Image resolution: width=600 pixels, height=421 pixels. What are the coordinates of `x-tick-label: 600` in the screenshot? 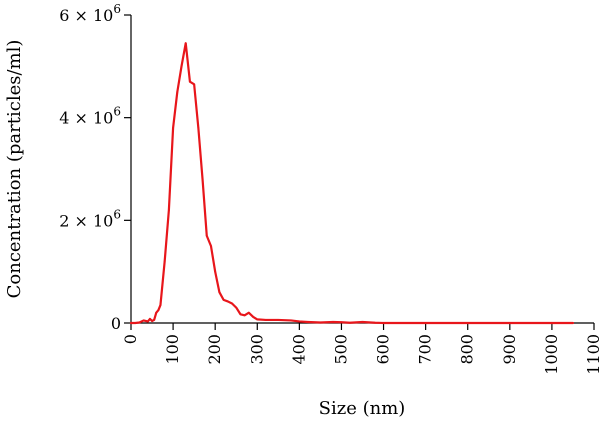 It's located at (383, 349).